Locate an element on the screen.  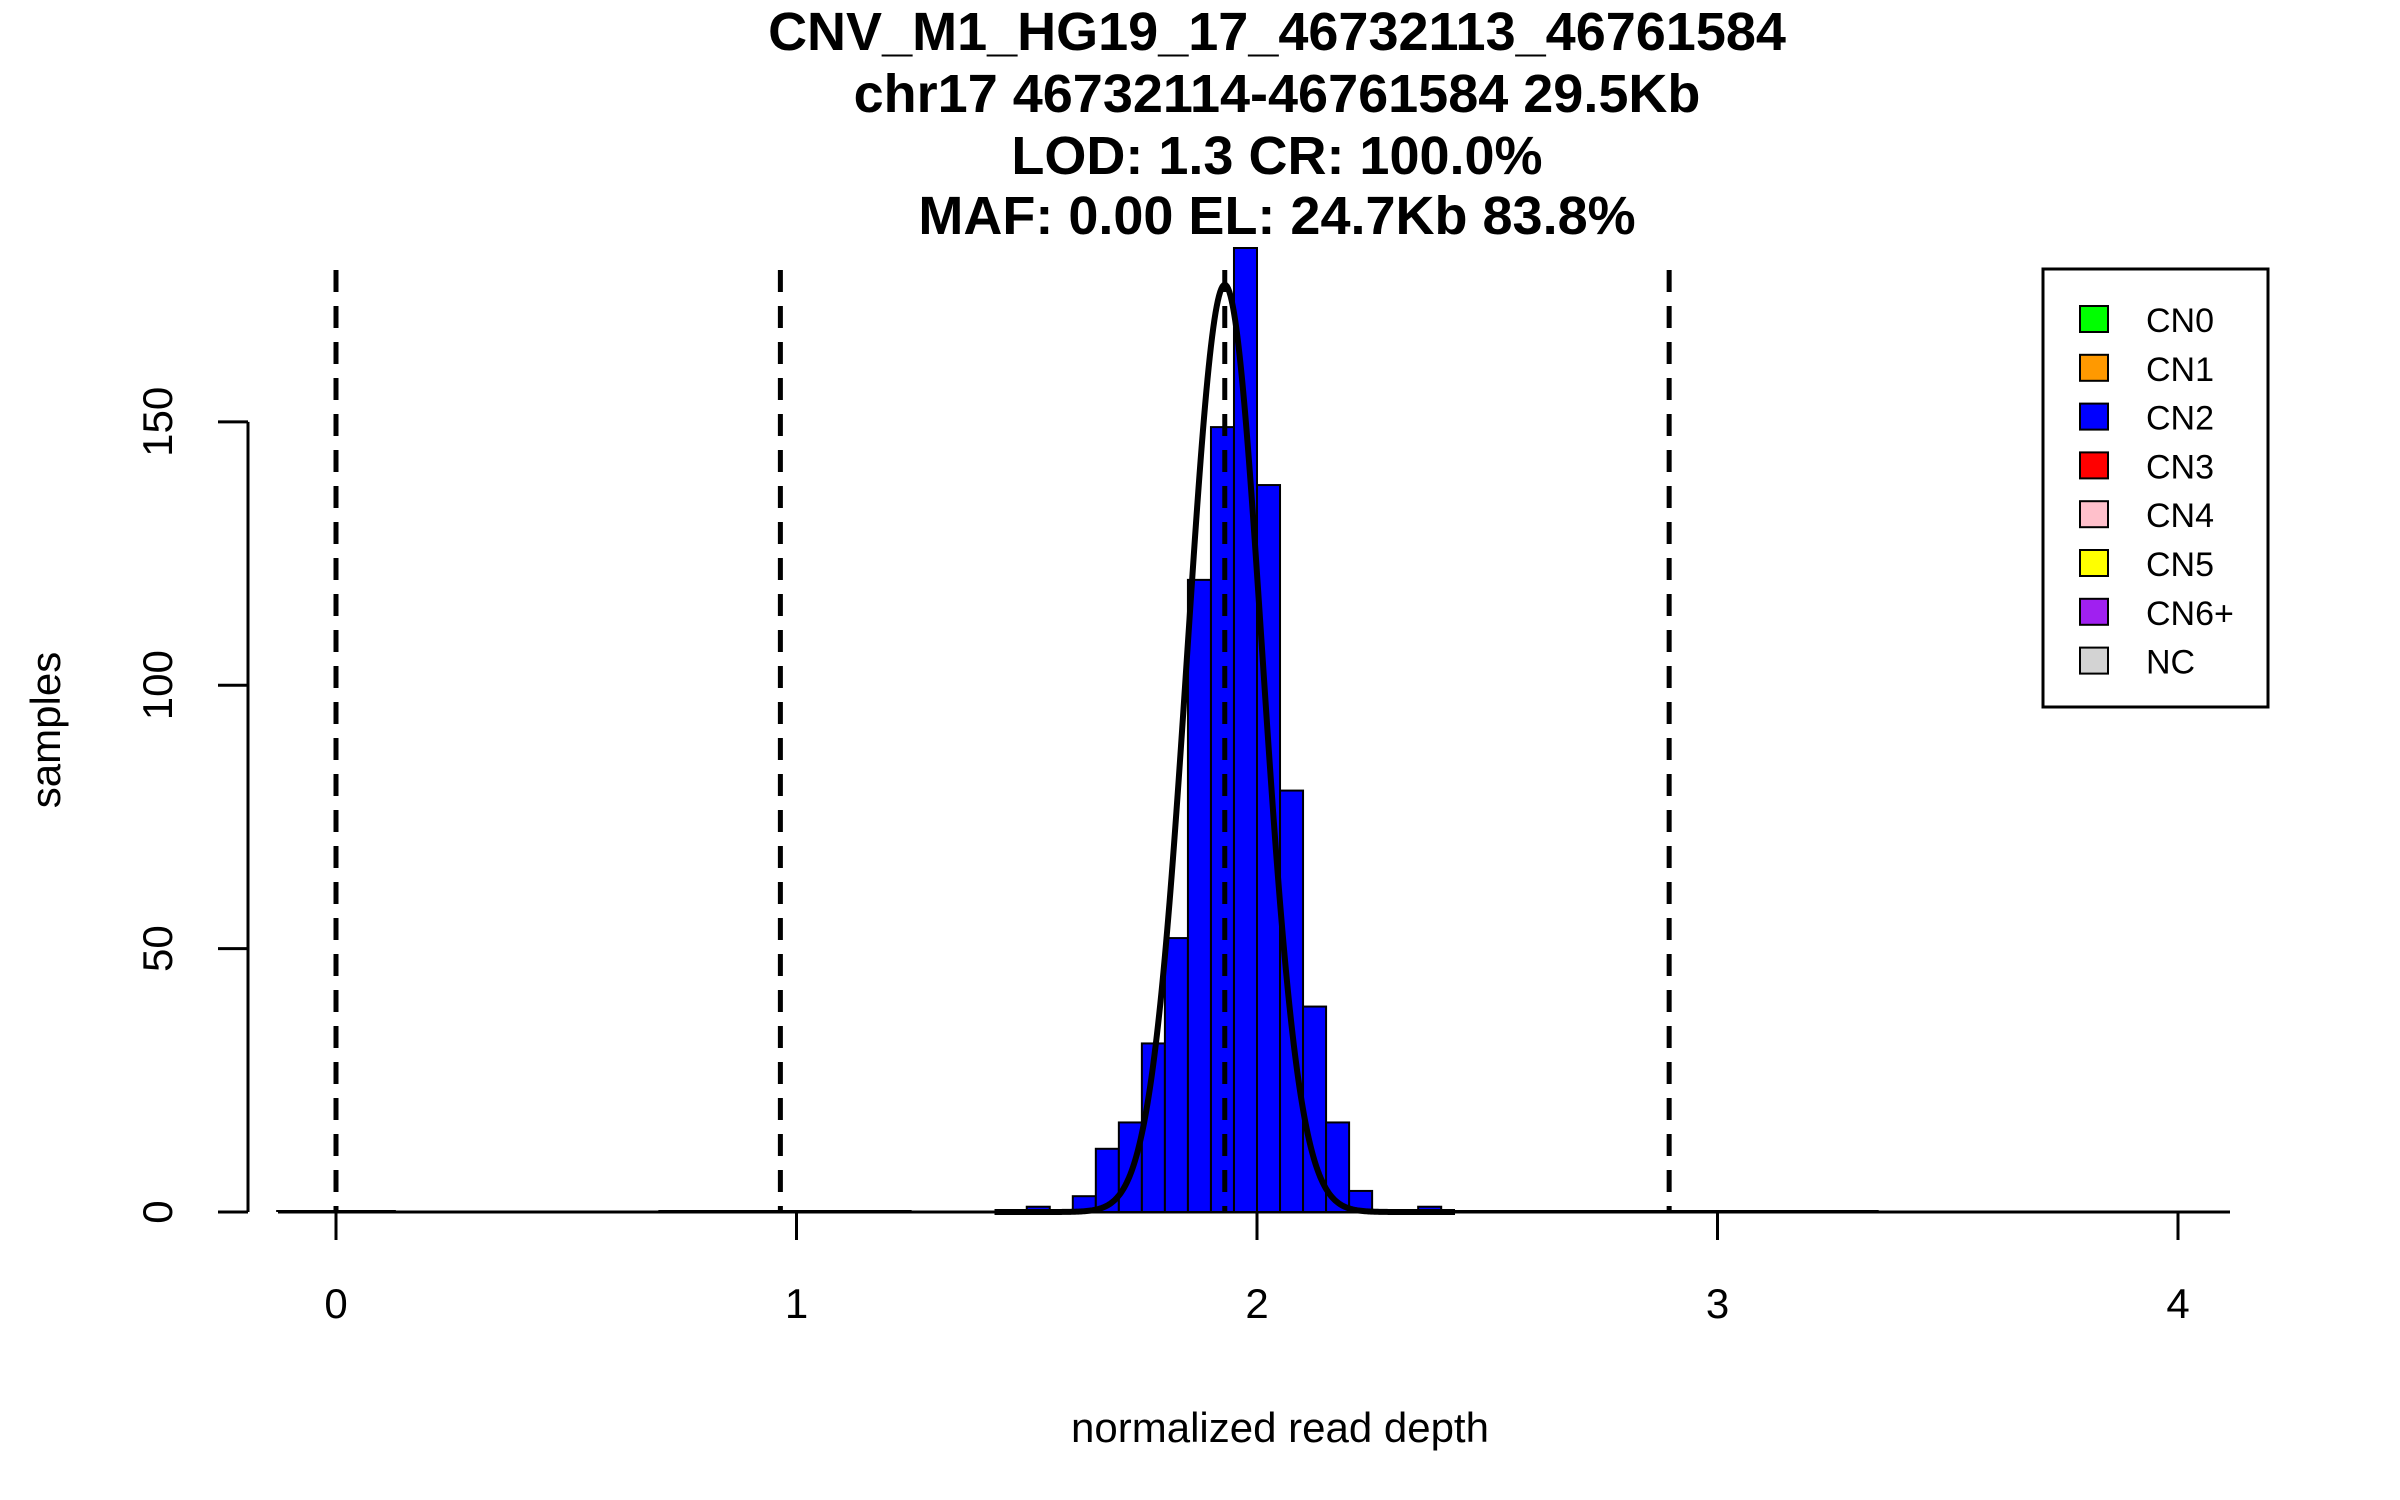
legend-label: CN0 is located at coordinates (2180, 321).